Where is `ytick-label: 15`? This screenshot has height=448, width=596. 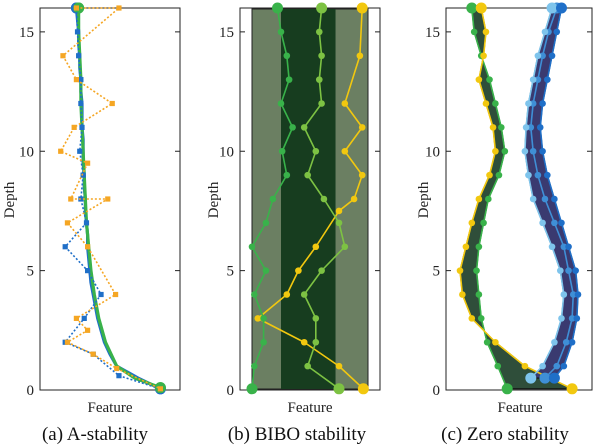
ytick-label: 15 is located at coordinates (432, 33).